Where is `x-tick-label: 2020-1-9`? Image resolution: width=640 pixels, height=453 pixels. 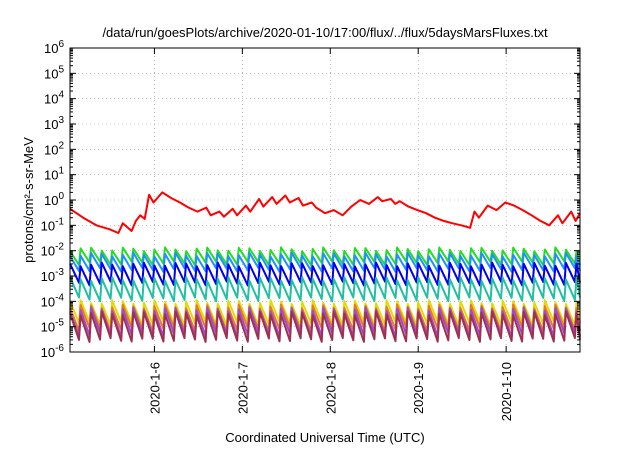 x-tick-label: 2020-1-9 is located at coordinates (418, 388).